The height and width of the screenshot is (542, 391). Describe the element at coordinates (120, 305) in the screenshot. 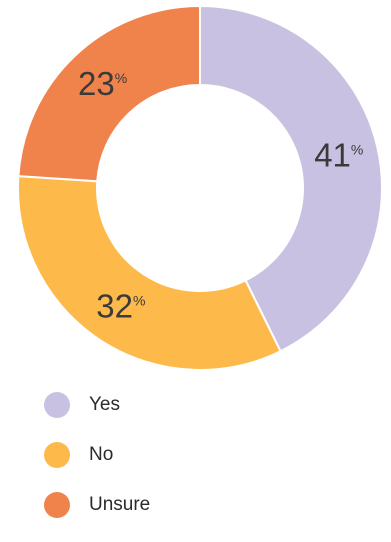

I see `data-label-no: 32%` at that location.